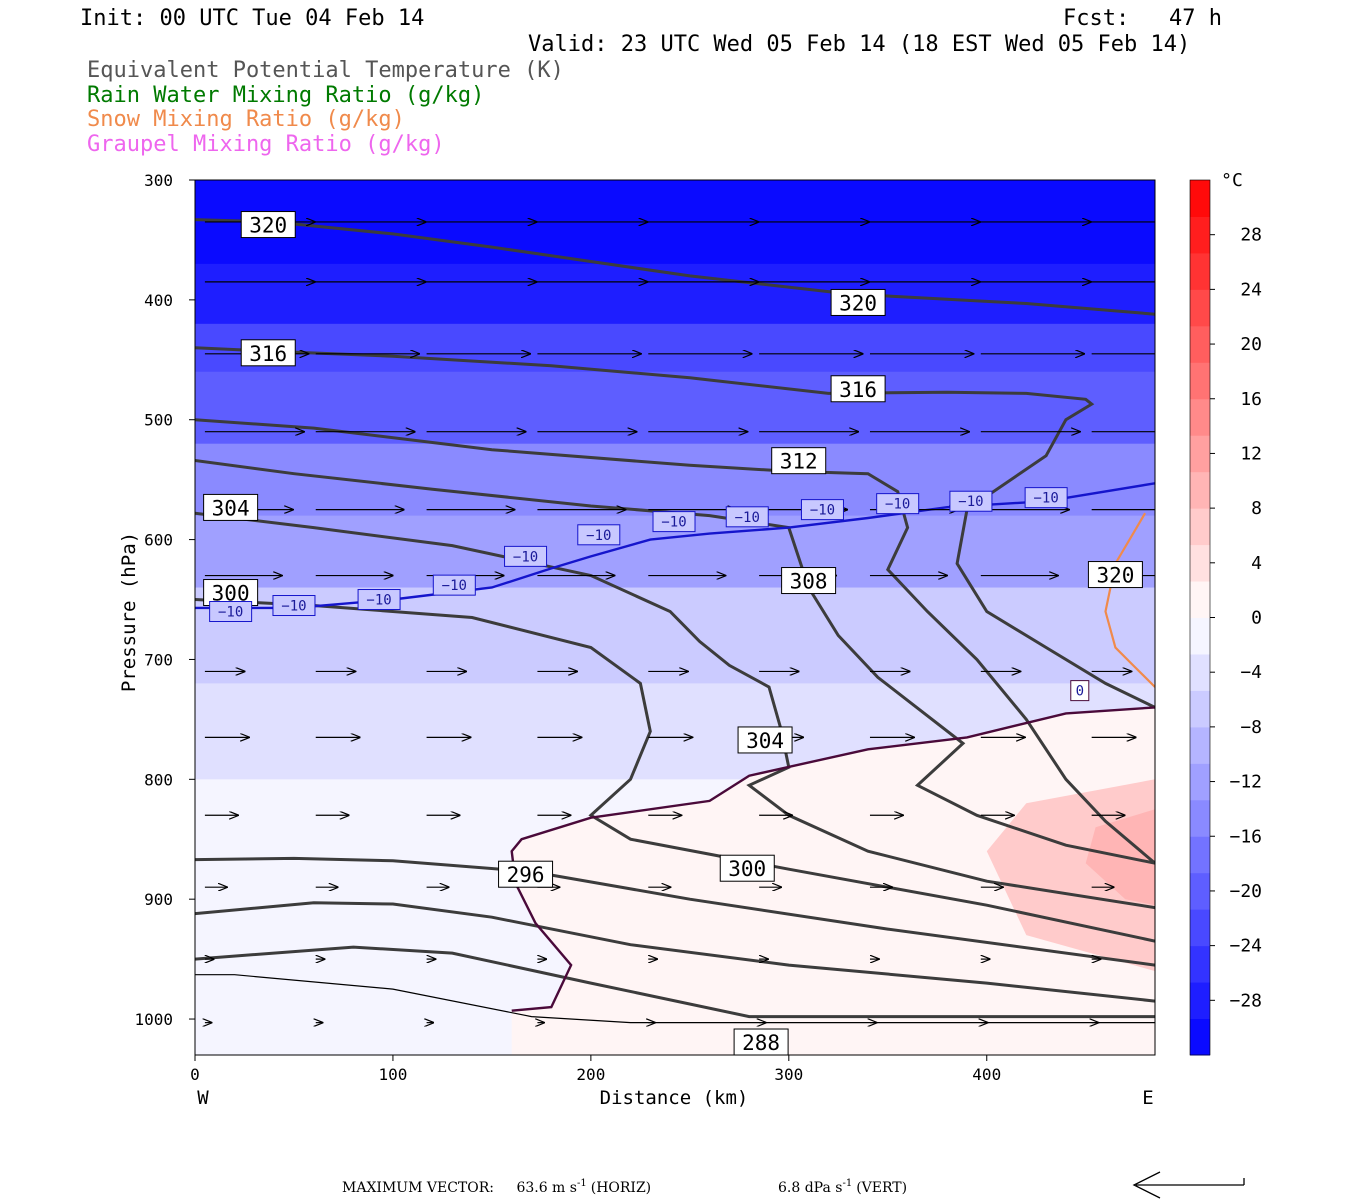 This screenshot has width=1350, height=1200. What do you see at coordinates (674, 1098) in the screenshot?
I see `x-axis-label: Distance (km)` at bounding box center [674, 1098].